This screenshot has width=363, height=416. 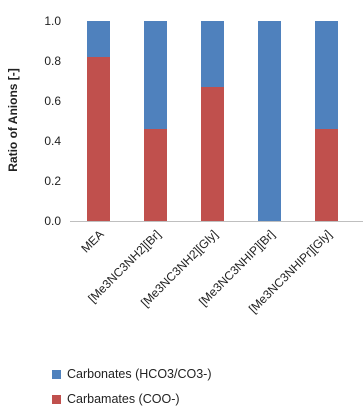 What do you see at coordinates (52, 221) in the screenshot?
I see `y-tick-label: 0.0` at bounding box center [52, 221].